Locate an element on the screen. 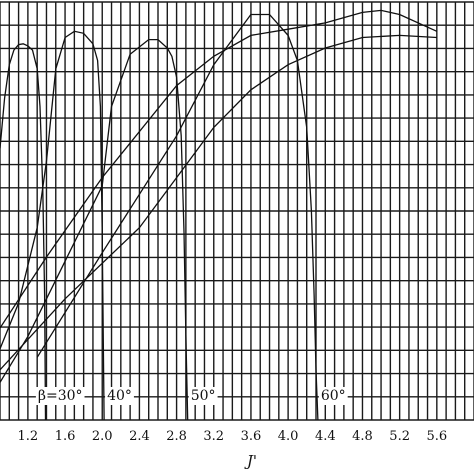  x-tick-label: 5.2 is located at coordinates (399, 436).